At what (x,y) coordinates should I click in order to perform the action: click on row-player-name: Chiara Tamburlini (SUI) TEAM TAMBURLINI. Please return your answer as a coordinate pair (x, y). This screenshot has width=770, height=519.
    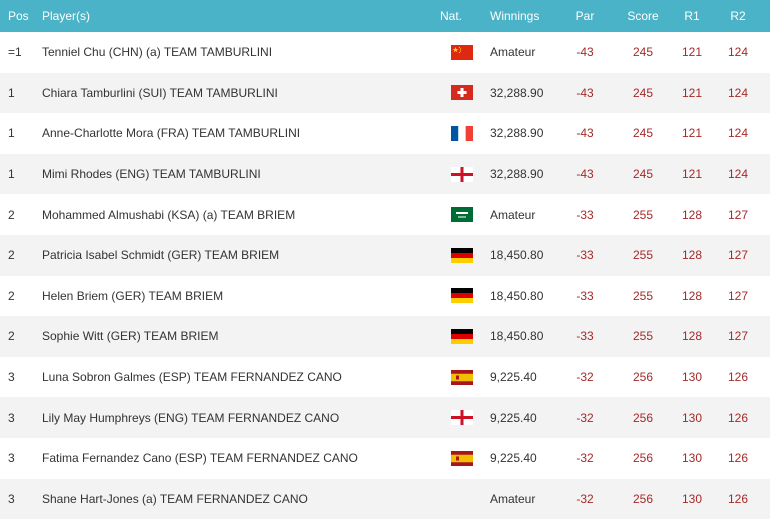
    Looking at the image, I should click on (160, 92).